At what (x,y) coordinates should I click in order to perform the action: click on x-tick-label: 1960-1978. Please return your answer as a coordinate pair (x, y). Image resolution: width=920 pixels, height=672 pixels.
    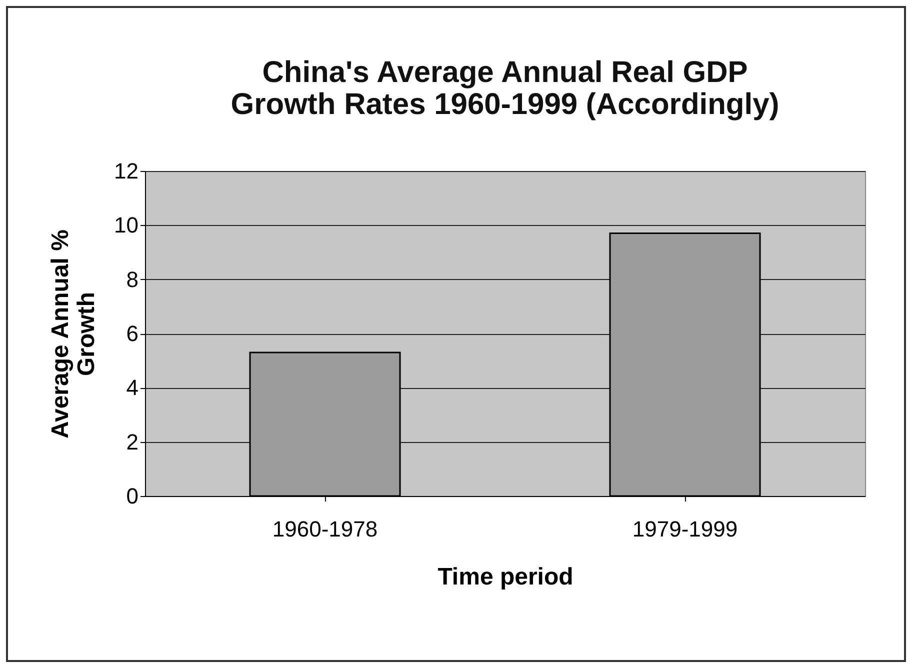
    Looking at the image, I should click on (325, 529).